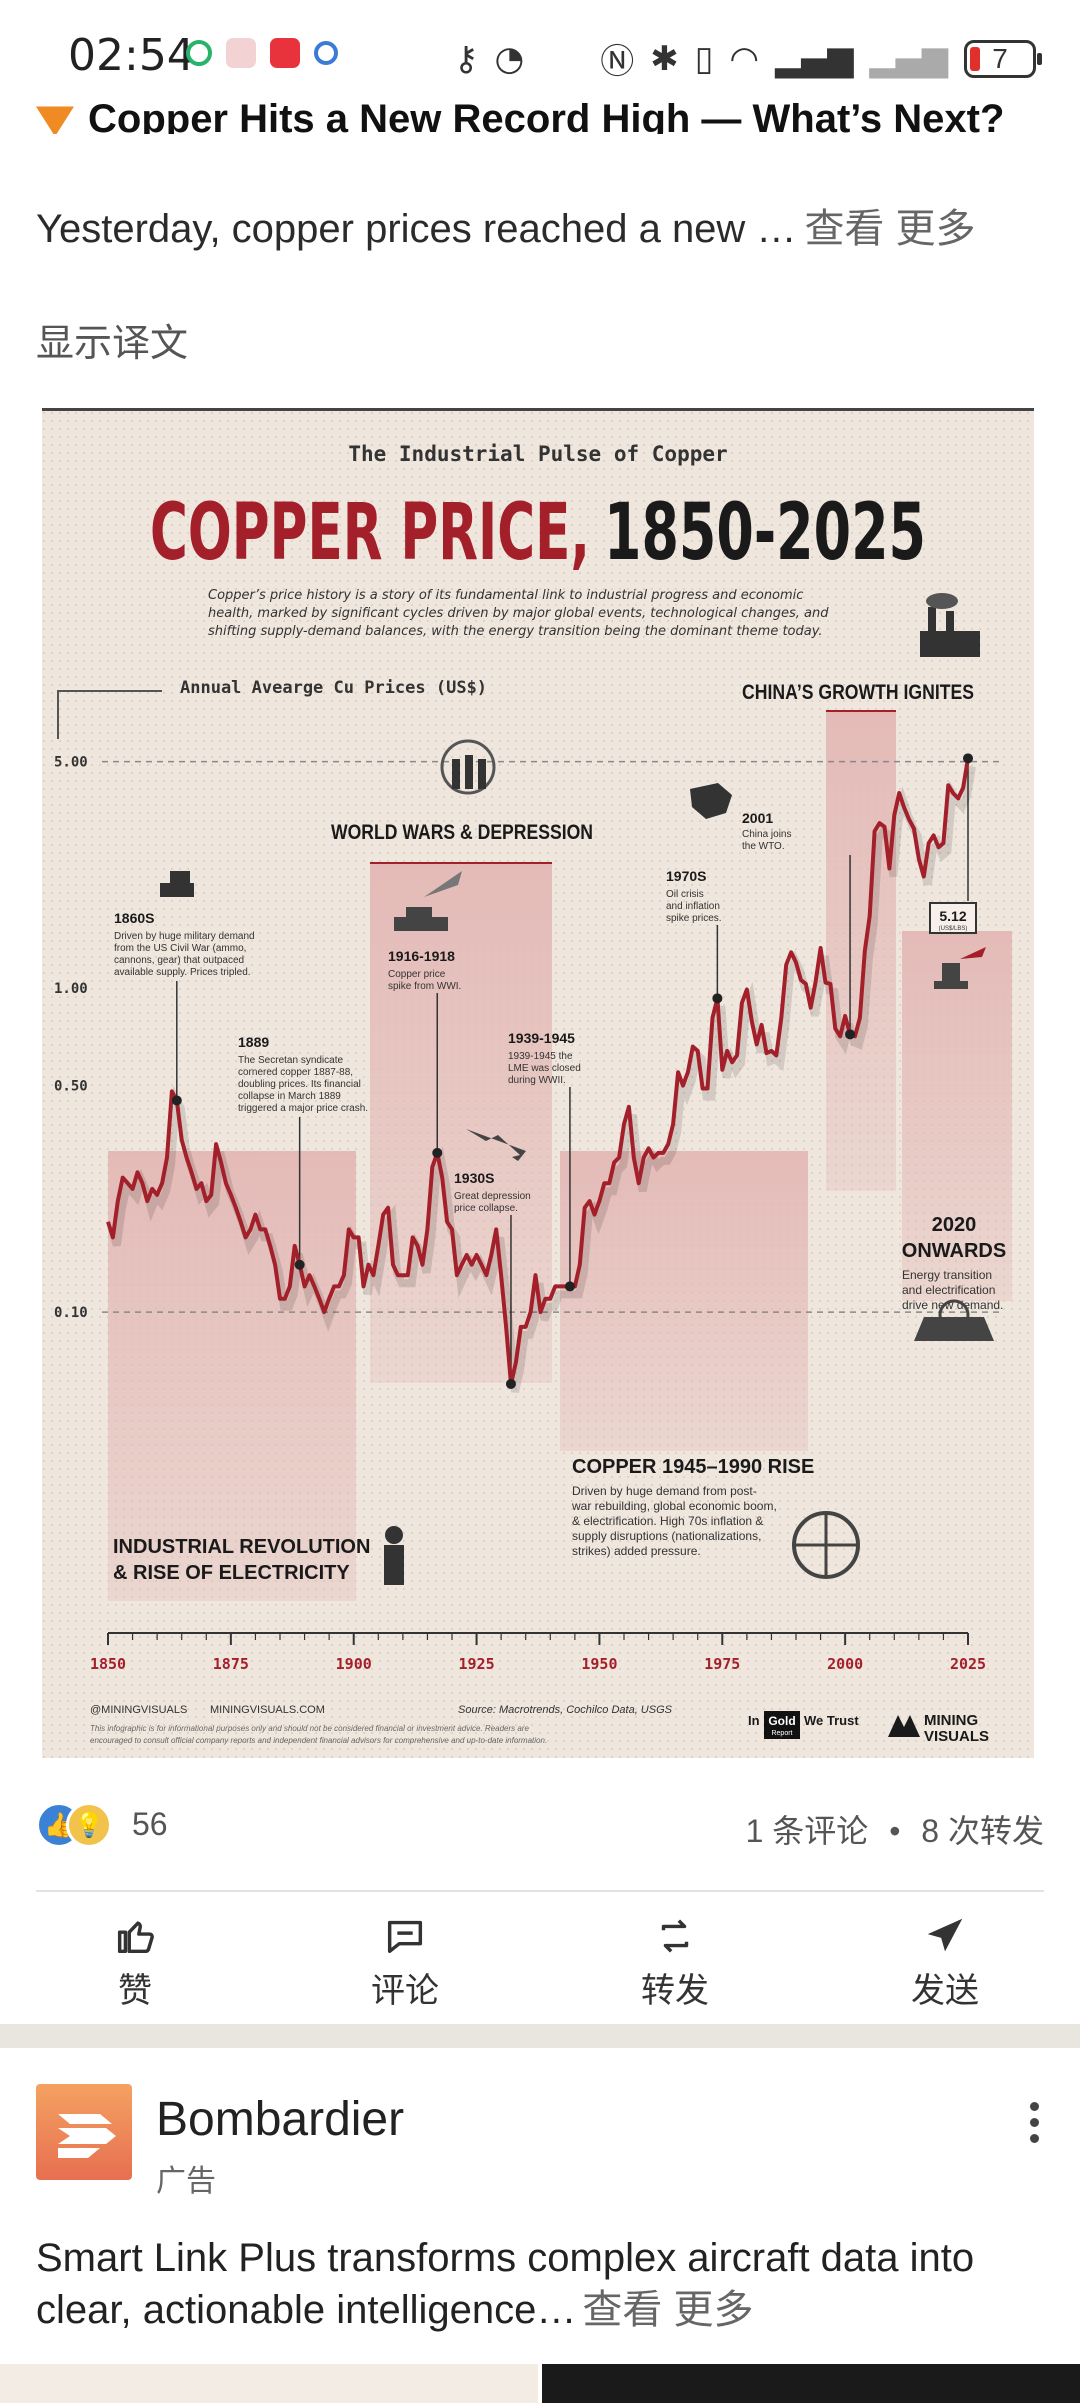 The height and width of the screenshot is (2403, 1080). I want to click on tank-icon, so click(428, 901).